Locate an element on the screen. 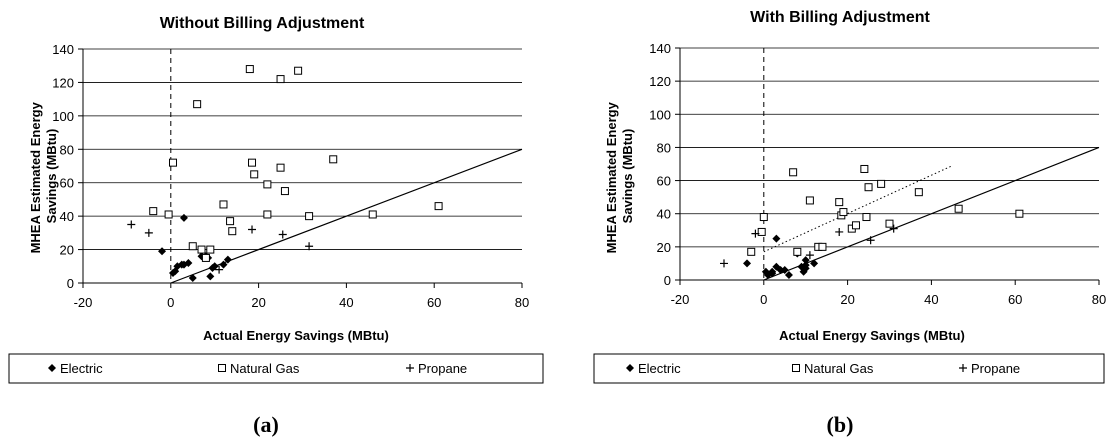 The width and height of the screenshot is (1110, 444). y-axis-title: MHEA Estimated Energy Savings (MBtu) is located at coordinates (43, 176).